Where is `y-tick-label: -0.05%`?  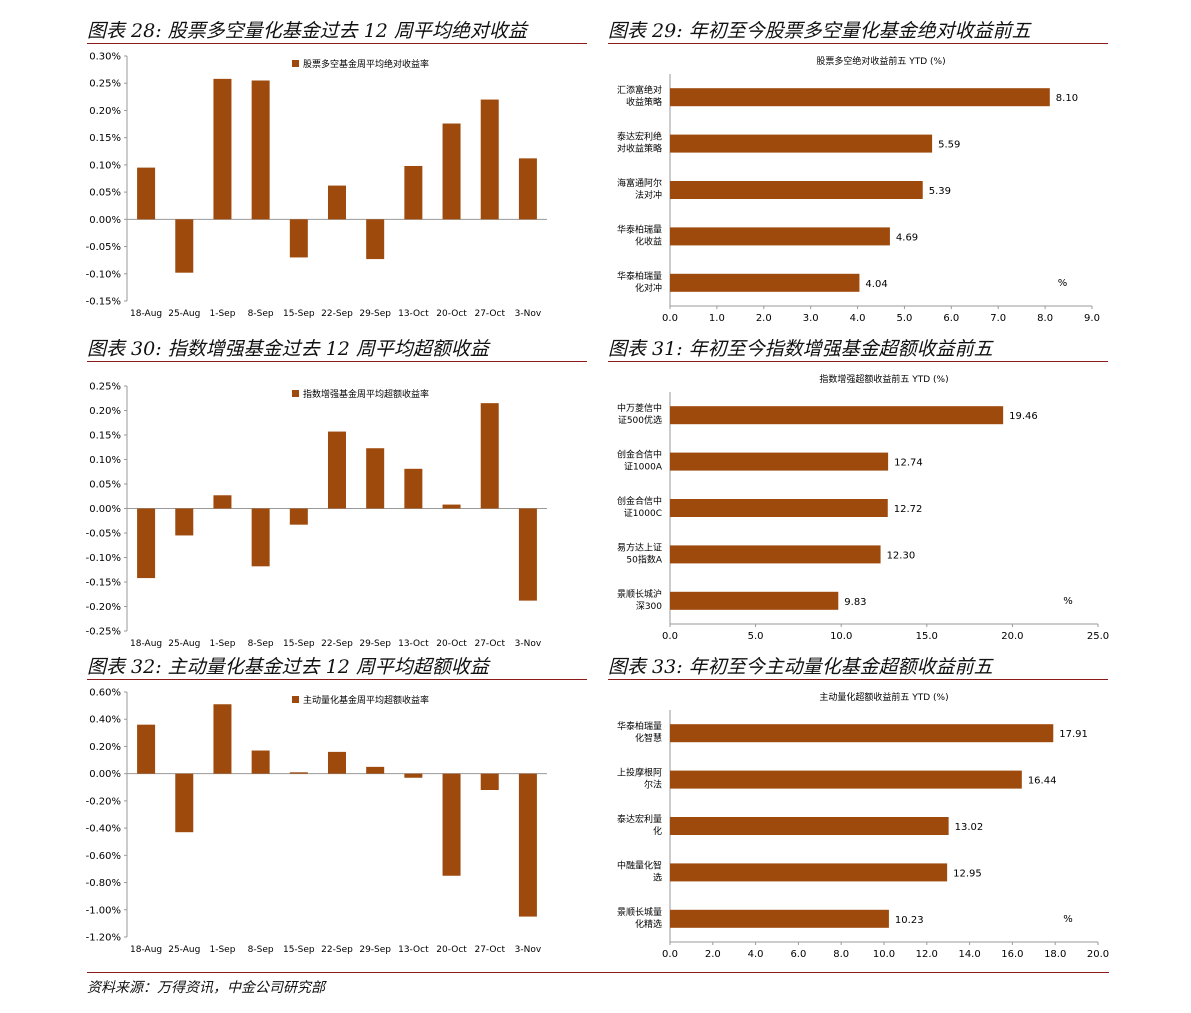 y-tick-label: -0.05% is located at coordinates (103, 534).